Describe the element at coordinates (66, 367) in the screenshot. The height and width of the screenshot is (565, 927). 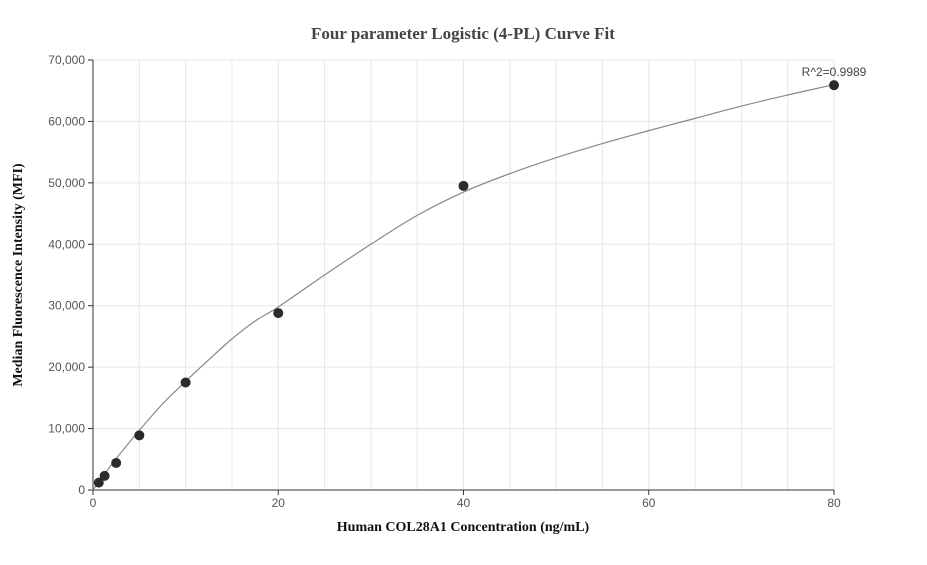
I see `y-tick-label: 20,000` at that location.